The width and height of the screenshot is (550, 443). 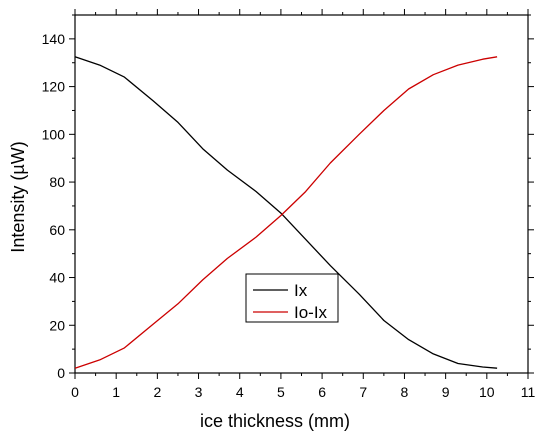 I want to click on x-tick-label: 4, so click(x=240, y=392).